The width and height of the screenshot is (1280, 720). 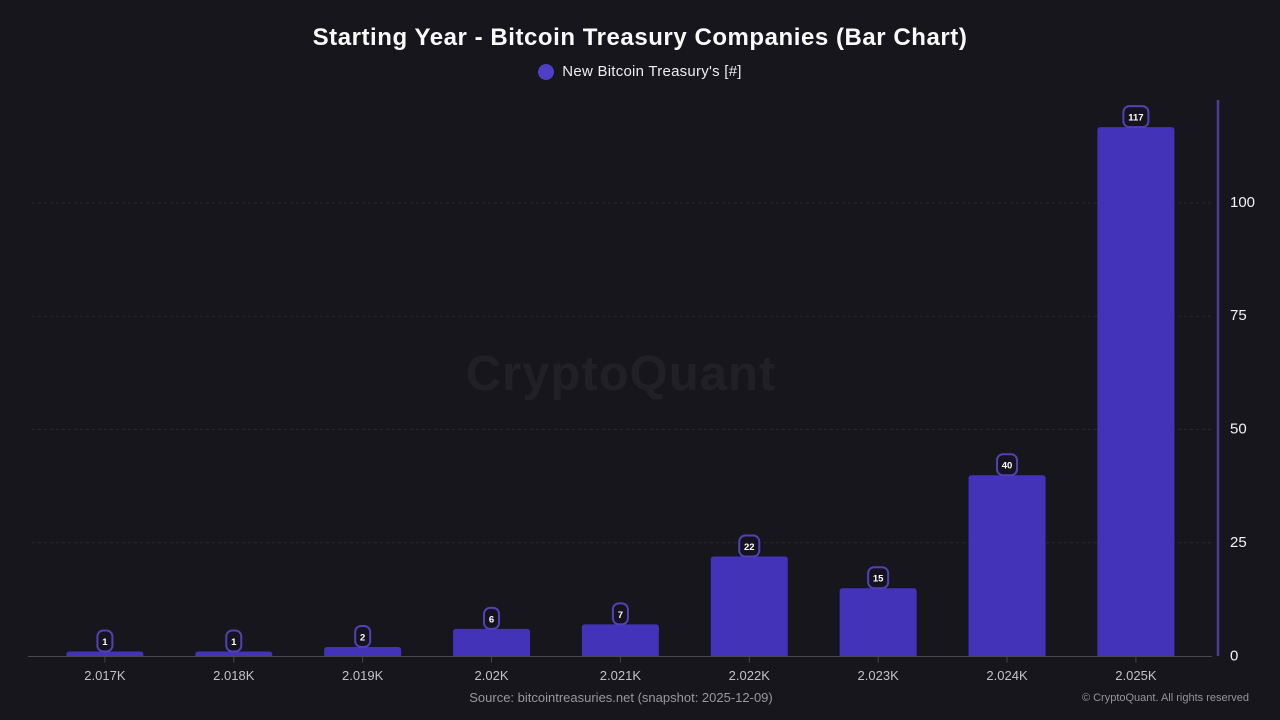 What do you see at coordinates (1007, 675) in the screenshot?
I see `svg-text: 2.024K` at bounding box center [1007, 675].